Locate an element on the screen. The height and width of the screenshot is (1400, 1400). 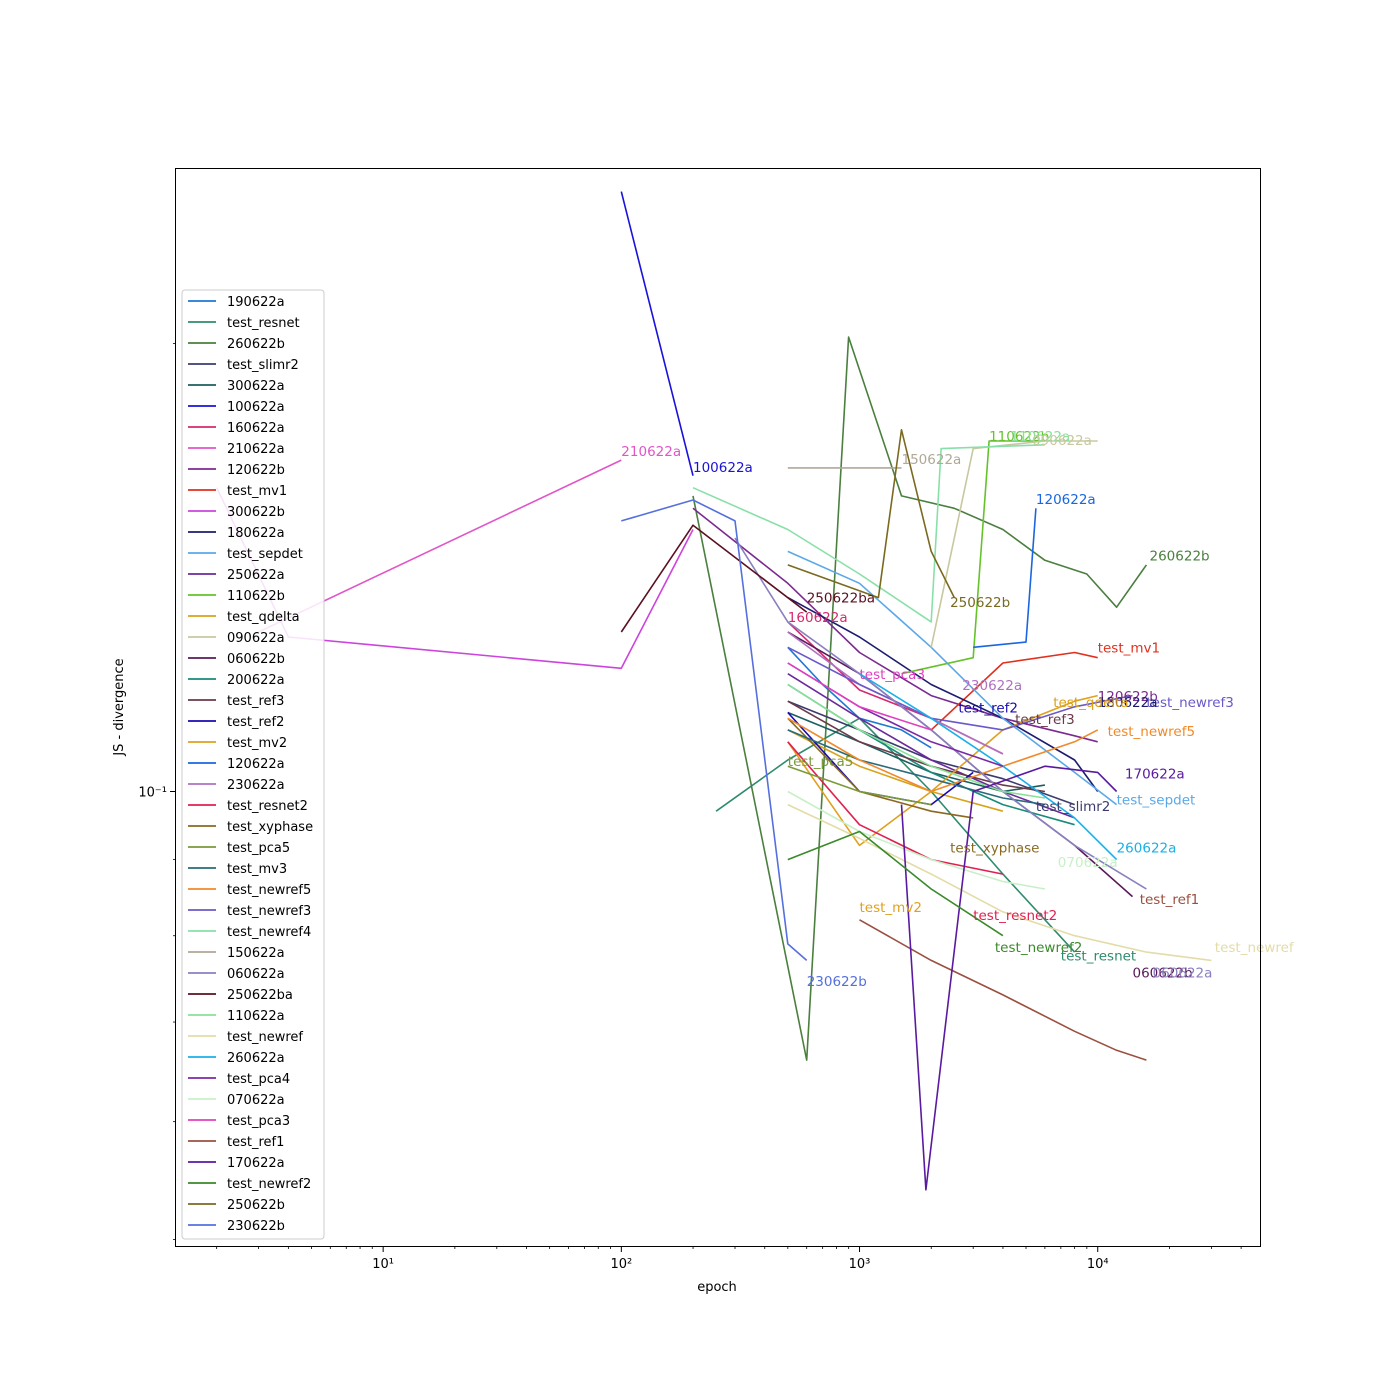
annotation-test-qdelta: test_qdelta is located at coordinates (1090, 703).